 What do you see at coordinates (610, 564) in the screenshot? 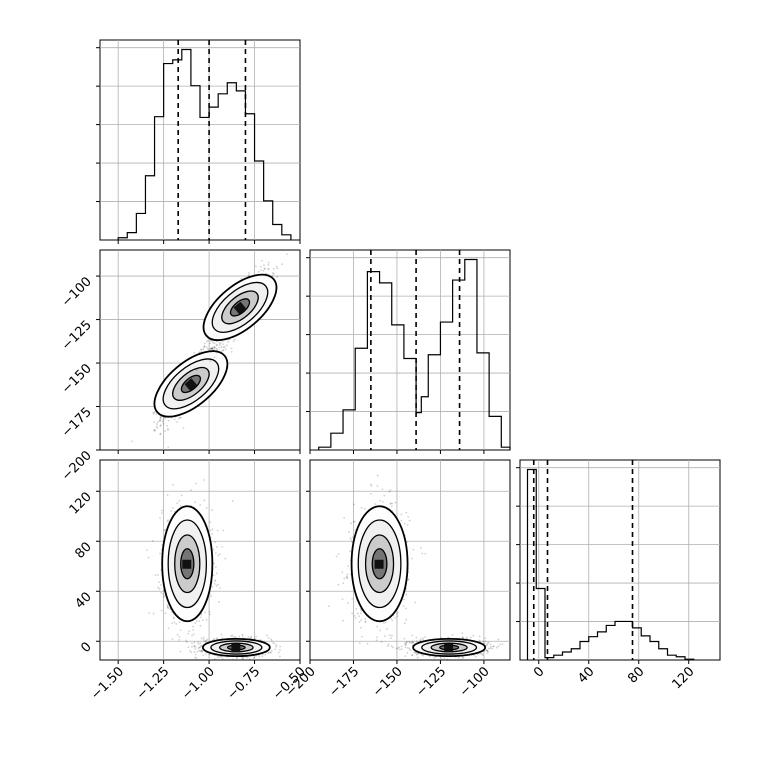
I see `hist-p3-steps` at bounding box center [610, 564].